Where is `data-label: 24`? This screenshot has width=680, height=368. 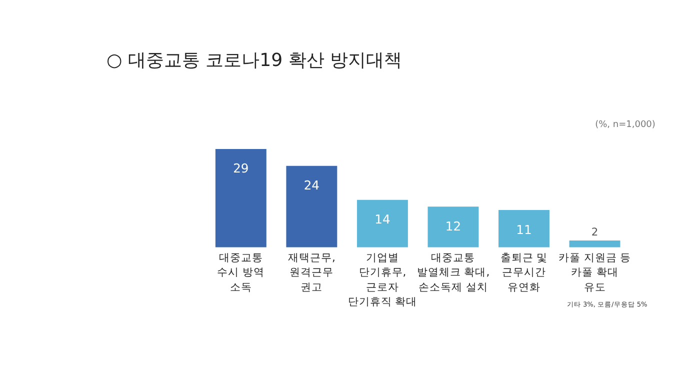
data-label: 24 is located at coordinates (312, 185).